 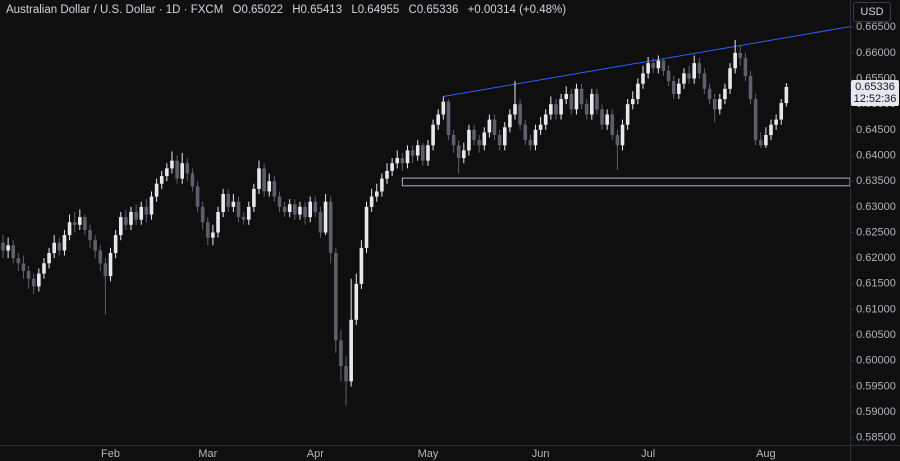 What do you see at coordinates (207, 454) in the screenshot?
I see `x-tick-label: Mar` at bounding box center [207, 454].